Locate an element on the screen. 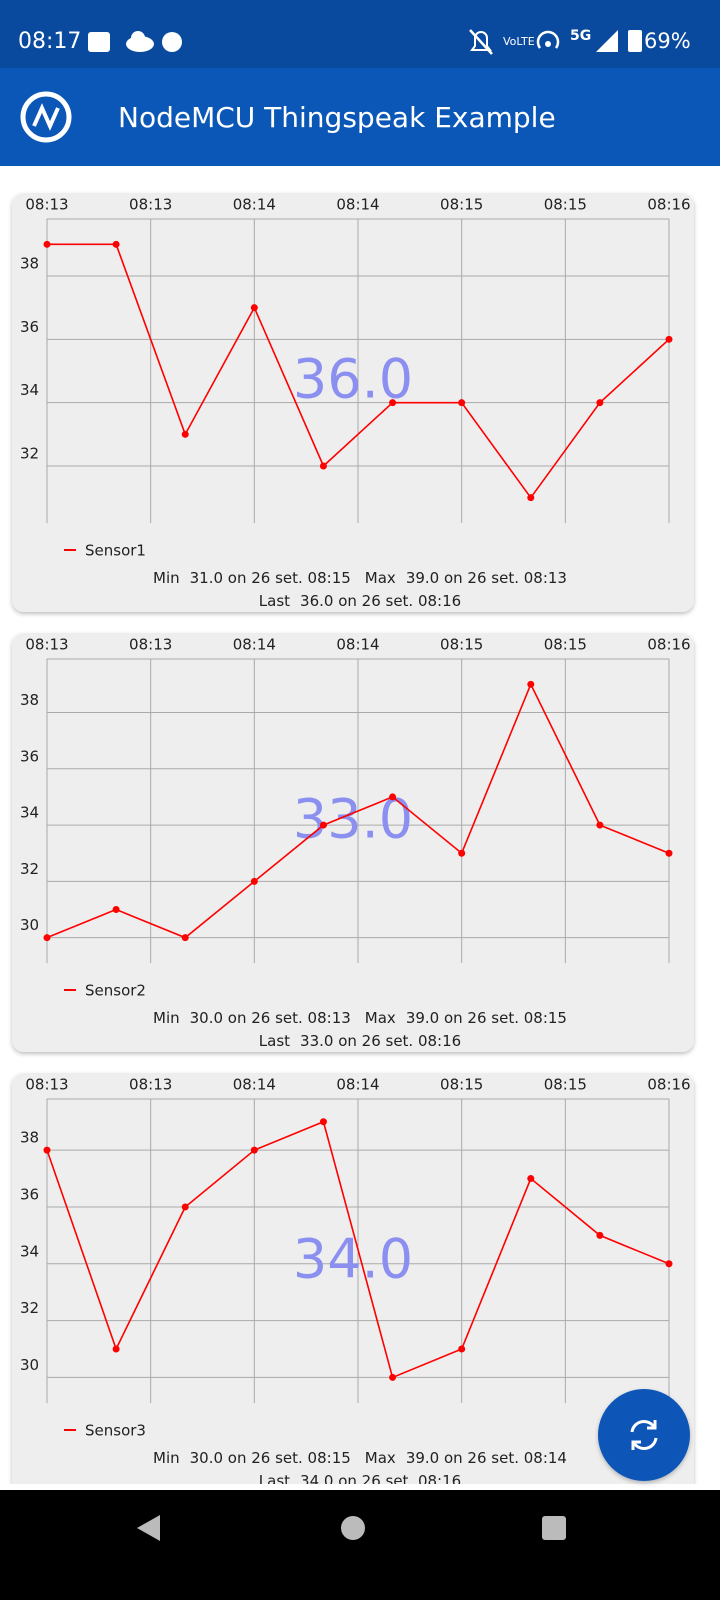  stat-max: 39.0 on 26 set. 08:15 is located at coordinates (486, 1018).